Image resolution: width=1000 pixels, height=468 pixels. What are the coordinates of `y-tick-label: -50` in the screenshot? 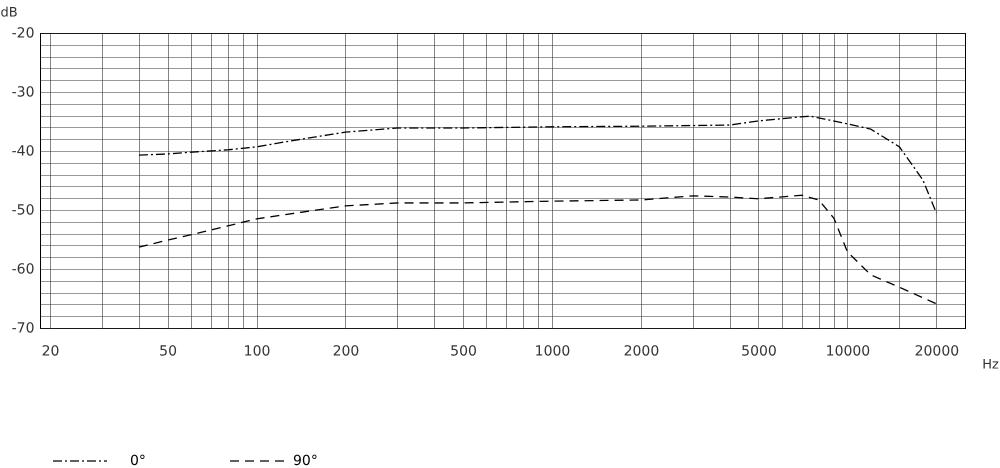 It's located at (23, 210).